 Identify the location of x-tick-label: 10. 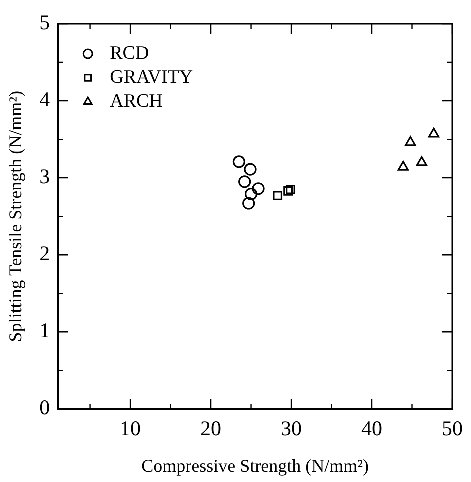
(131, 428).